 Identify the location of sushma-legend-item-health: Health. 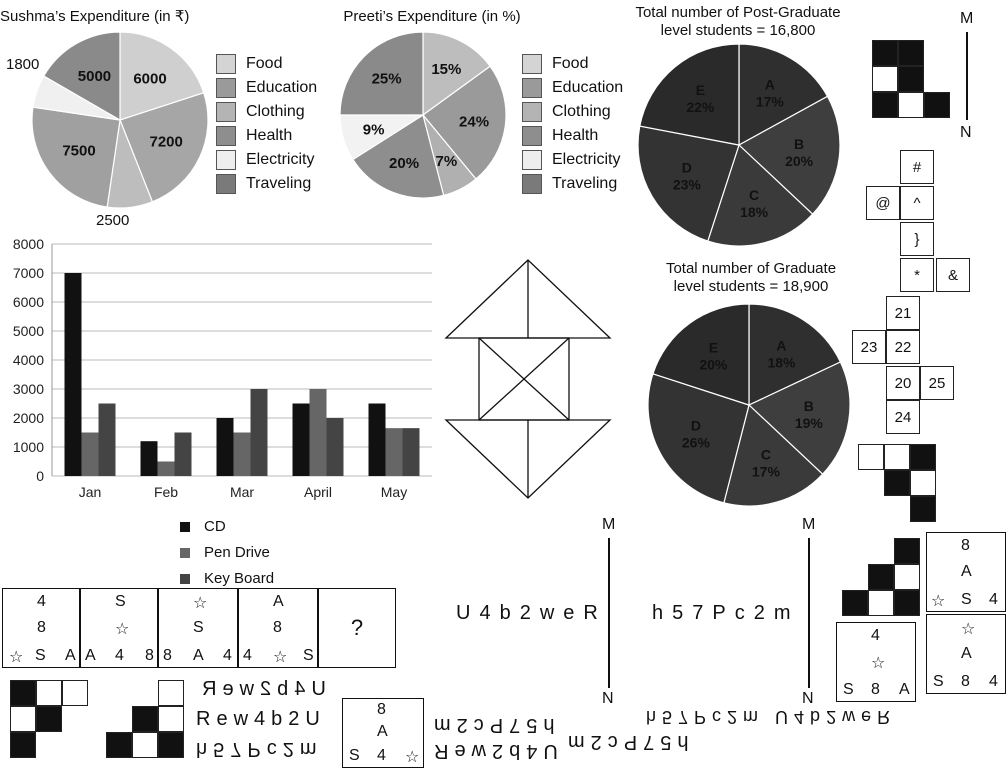
(266, 136).